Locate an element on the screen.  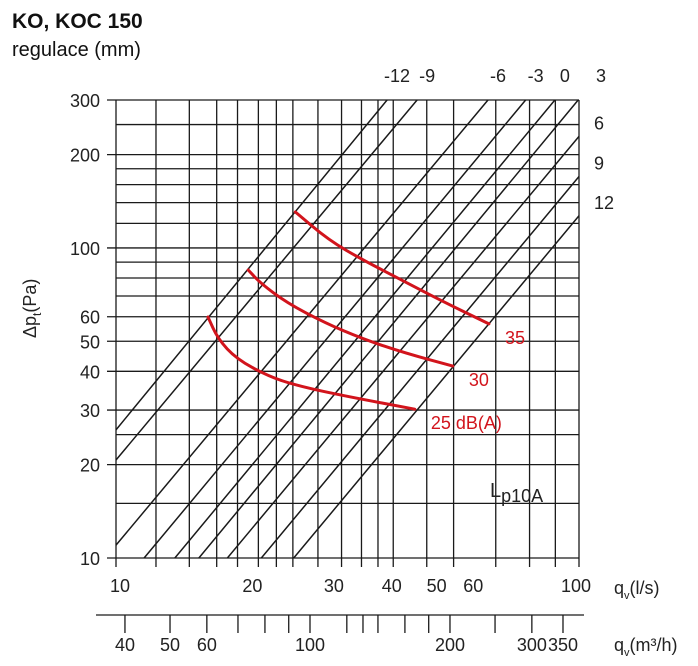
x-axis-title: qv(l/s) is located at coordinates (637, 590).